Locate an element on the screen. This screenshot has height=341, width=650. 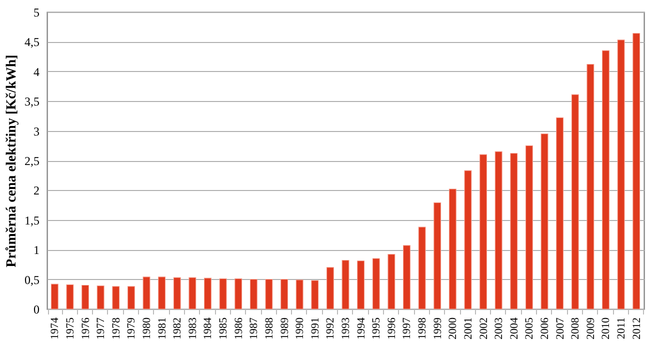
x-tick-label: 1993 is located at coordinates (346, 328).